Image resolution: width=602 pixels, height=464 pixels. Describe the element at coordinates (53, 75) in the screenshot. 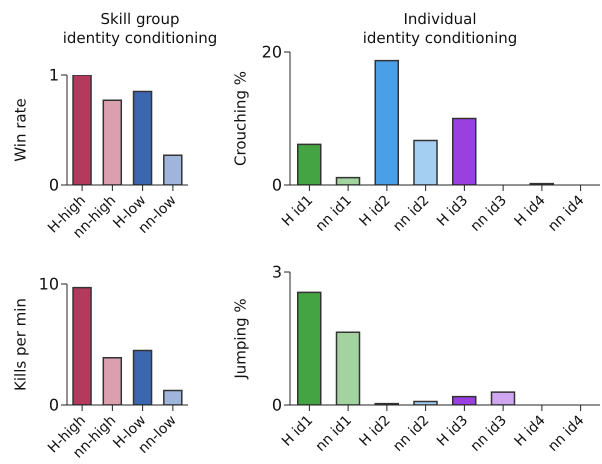

I see `y-tick-label: 1` at that location.